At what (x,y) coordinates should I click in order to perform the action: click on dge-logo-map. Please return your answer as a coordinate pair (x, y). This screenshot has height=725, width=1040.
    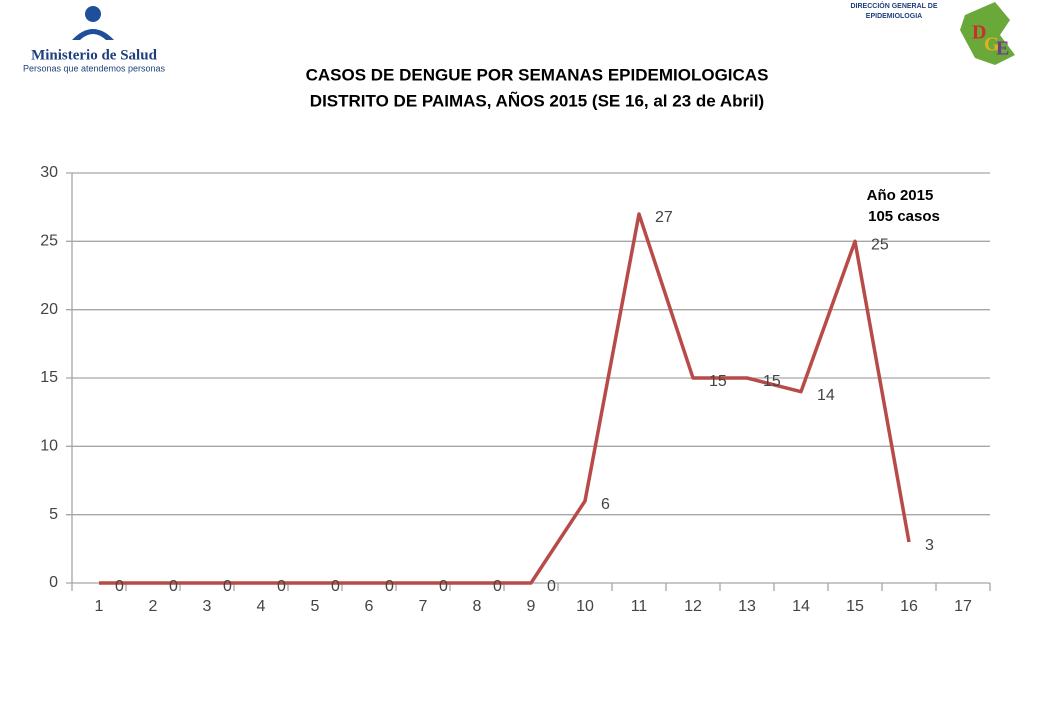
    Looking at the image, I should click on (987, 33).